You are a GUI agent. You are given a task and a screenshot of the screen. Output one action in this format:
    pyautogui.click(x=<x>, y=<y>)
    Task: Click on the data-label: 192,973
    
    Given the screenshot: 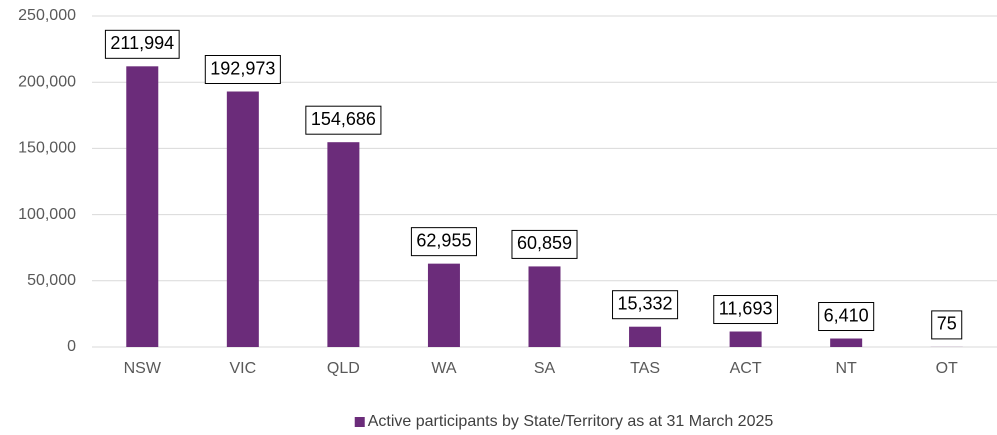 What is the action you would take?
    pyautogui.click(x=242, y=68)
    